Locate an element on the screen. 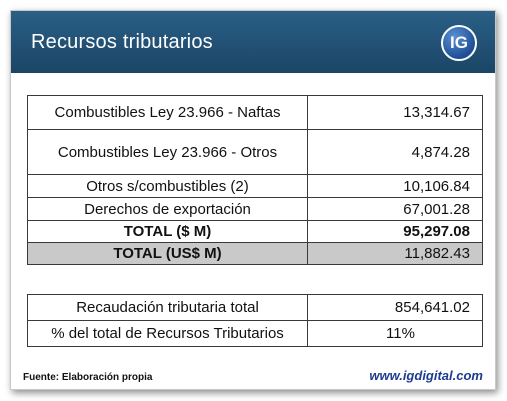 The height and width of the screenshot is (401, 507). row-value: 11,882.43 is located at coordinates (395, 253).